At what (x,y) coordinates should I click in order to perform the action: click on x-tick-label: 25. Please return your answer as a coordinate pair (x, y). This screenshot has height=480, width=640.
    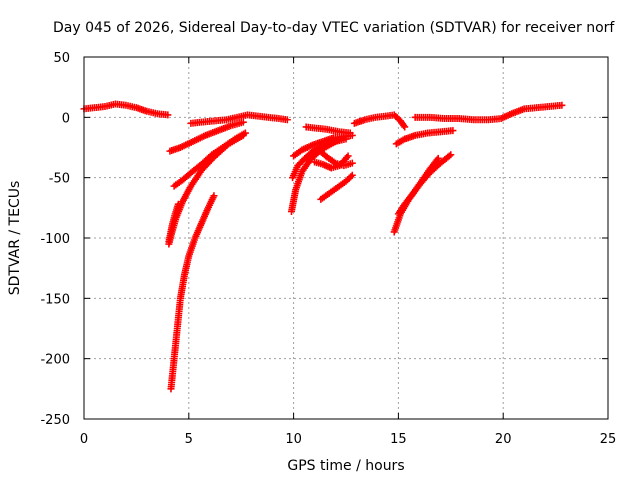
    Looking at the image, I should click on (608, 439).